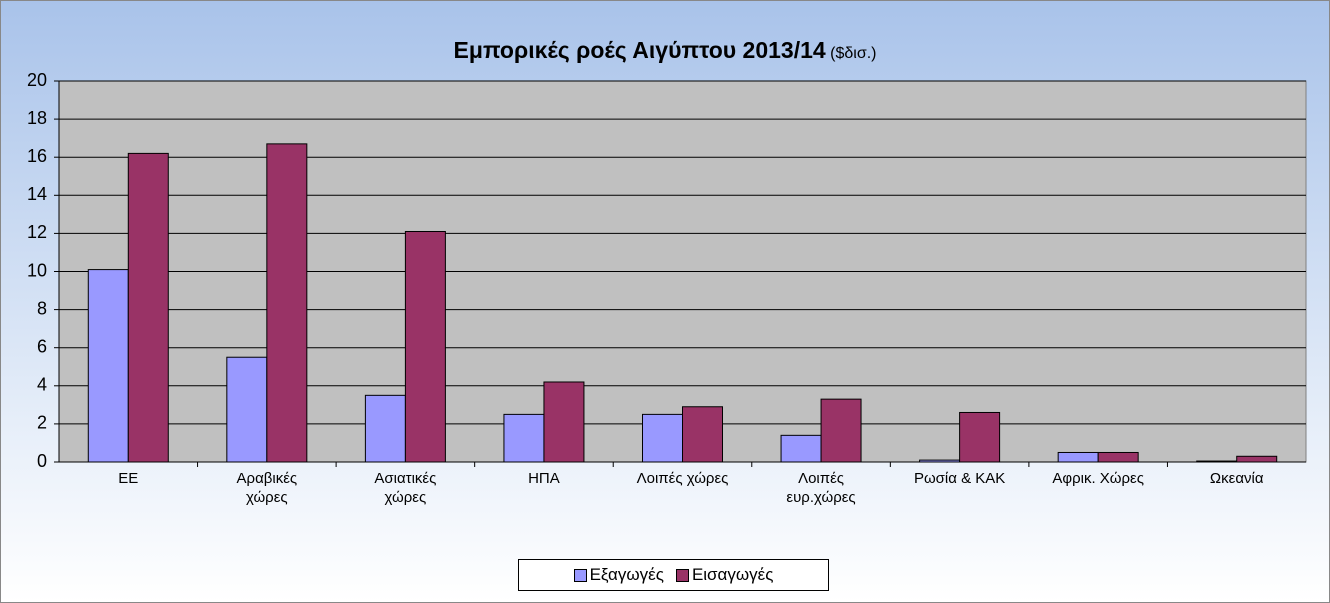 The image size is (1330, 603). What do you see at coordinates (267, 488) in the screenshot?
I see `x-tick-label: Αραβικές χώρες` at bounding box center [267, 488].